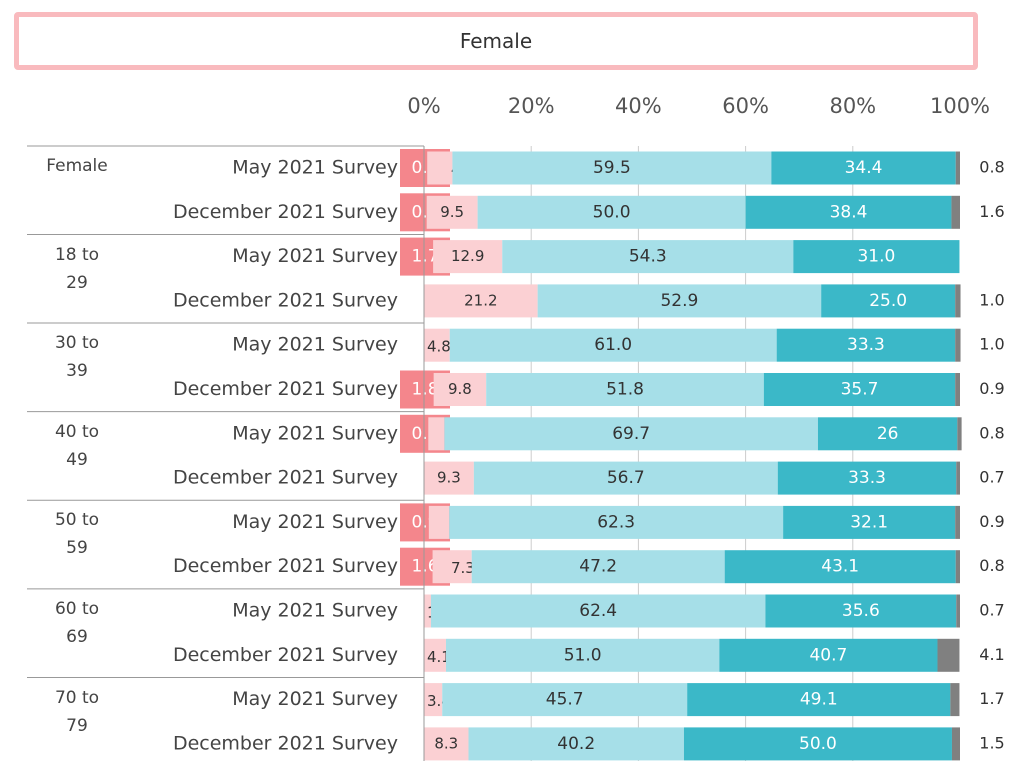 This screenshot has height=761, width=1011. Describe the element at coordinates (423, 106) in the screenshot. I see `x-tick-label: 0%` at that location.